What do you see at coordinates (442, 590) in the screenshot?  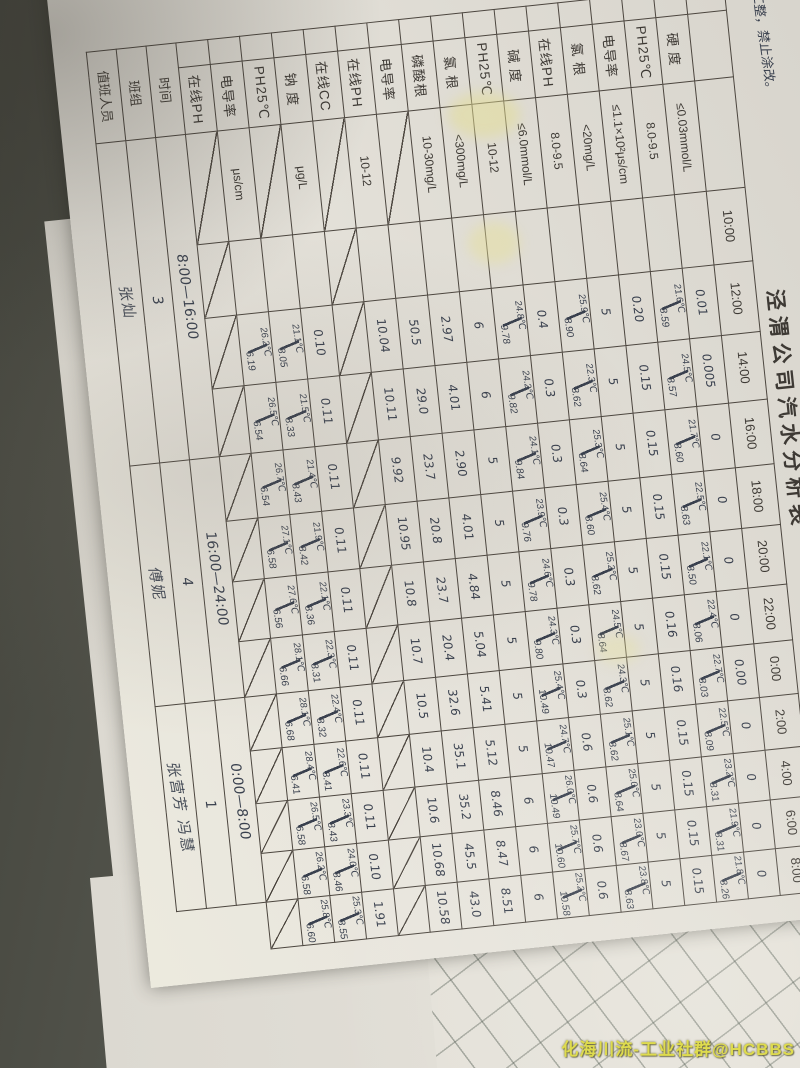 I see `value-cell: 23.7` at bounding box center [442, 590].